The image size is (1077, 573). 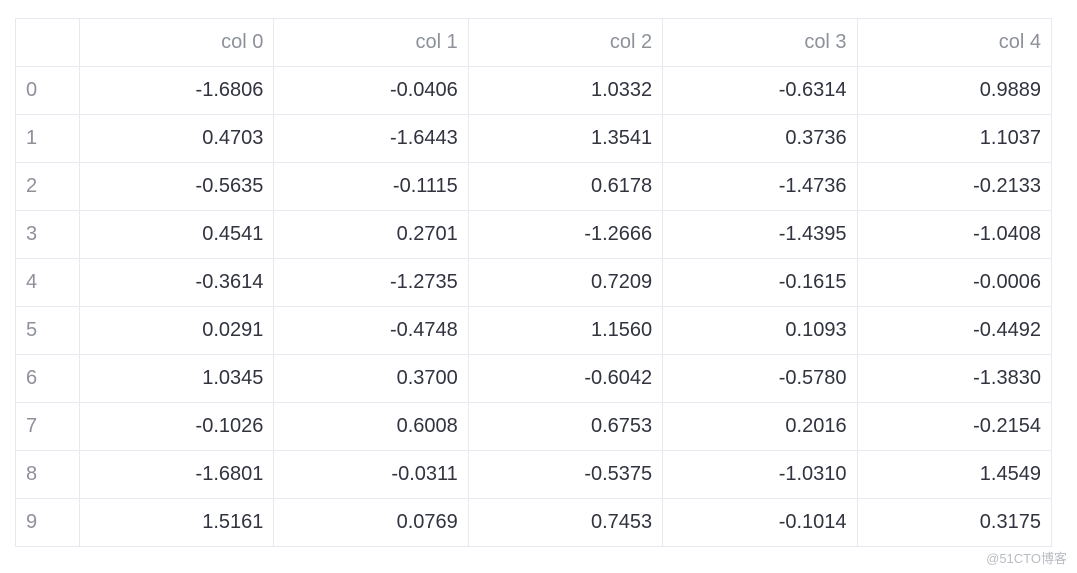 What do you see at coordinates (371, 282) in the screenshot?
I see `table-cell: -1.2735` at bounding box center [371, 282].